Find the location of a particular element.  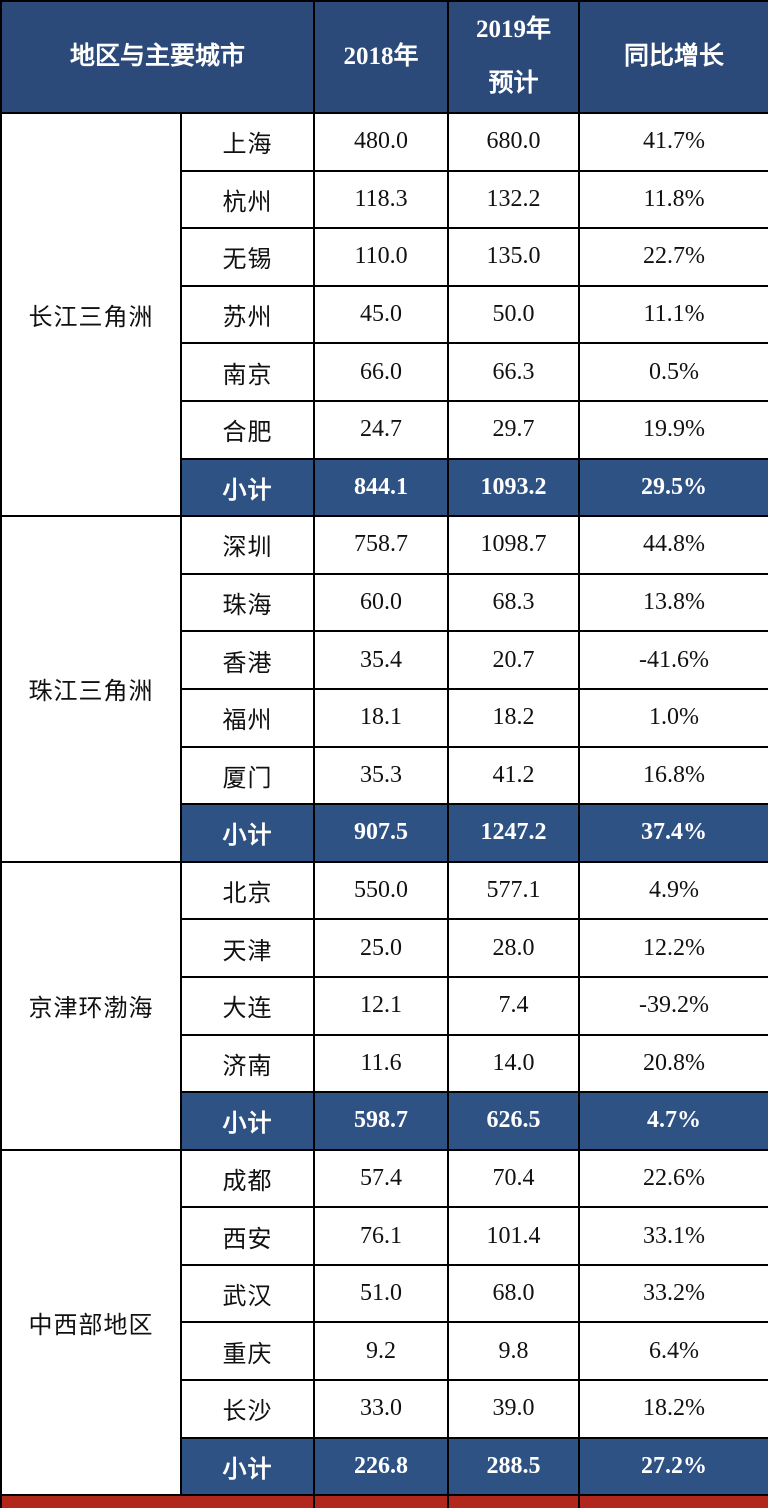

grand-total-growth: 26.3% is located at coordinates (673, 1501).